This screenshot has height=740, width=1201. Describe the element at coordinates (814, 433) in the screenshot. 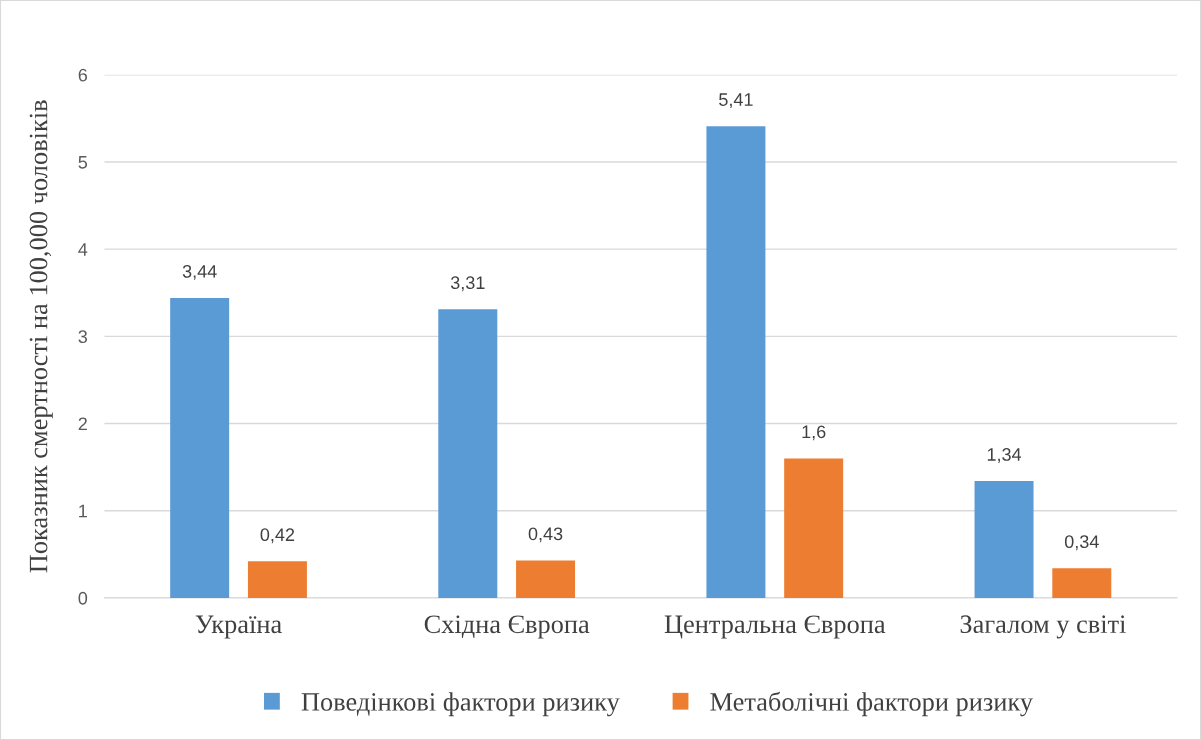

I see `data-label: 1,6` at that location.